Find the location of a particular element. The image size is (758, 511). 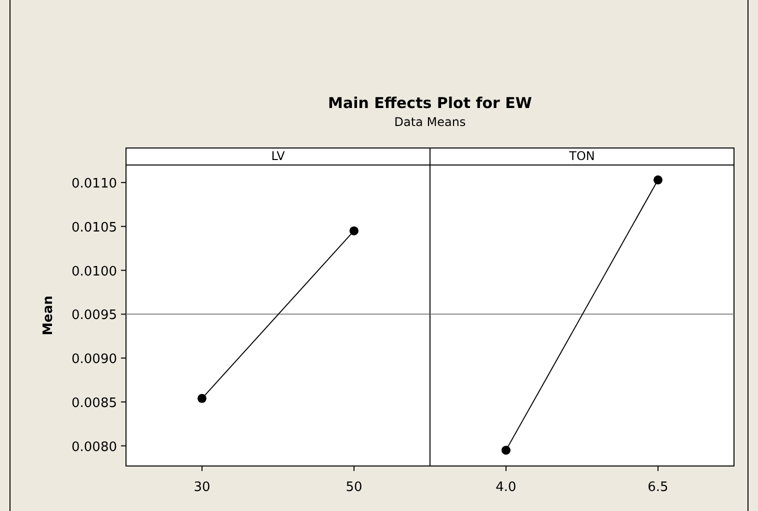

x-tick-label: 50 is located at coordinates (354, 487).